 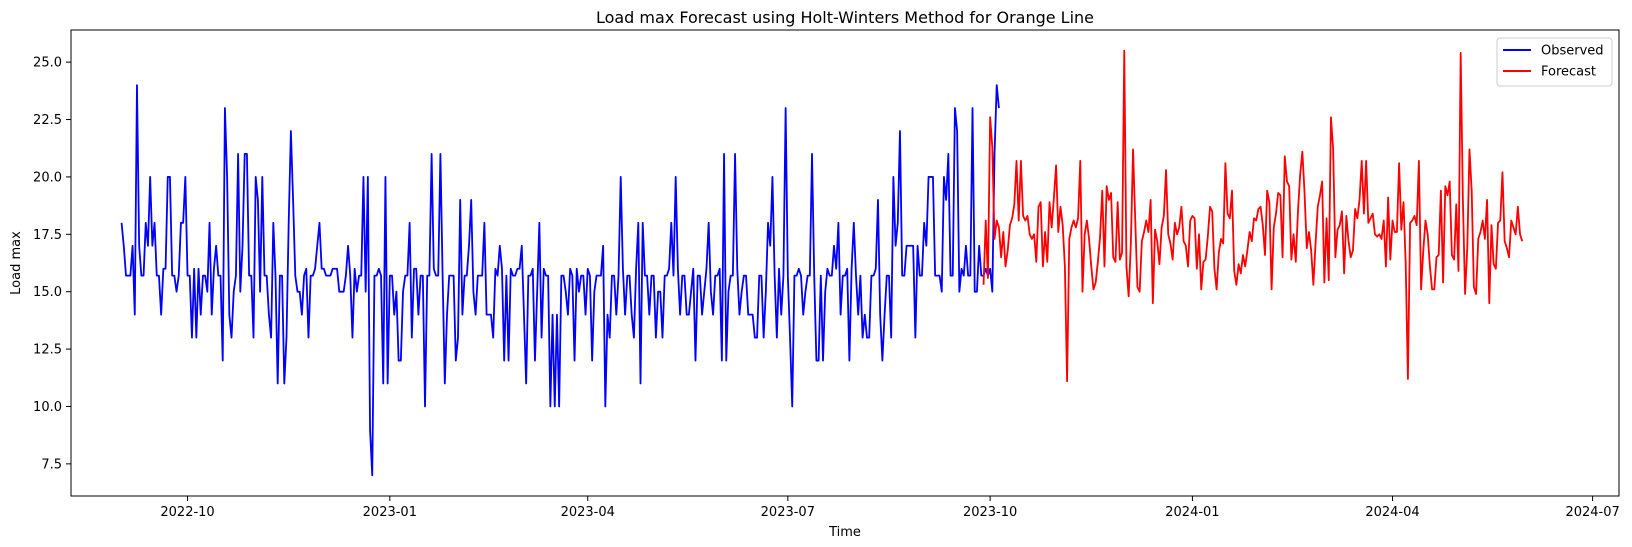 What do you see at coordinates (1192, 512) in the screenshot?
I see `x-tick-label: 2024-01` at bounding box center [1192, 512].